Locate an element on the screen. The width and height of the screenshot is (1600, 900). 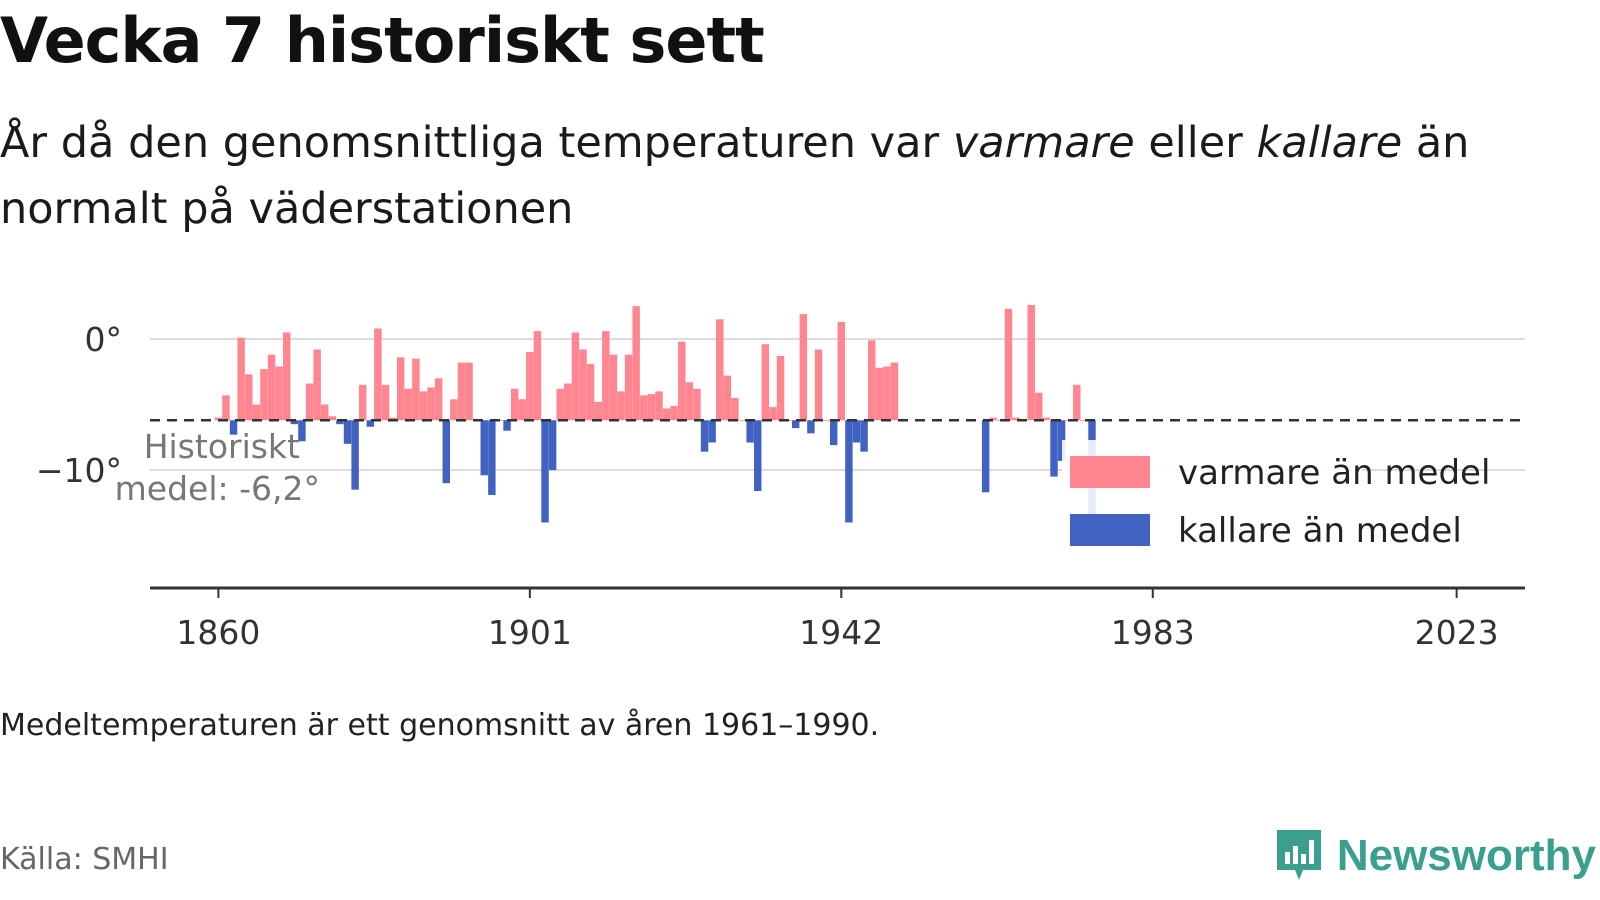
y-tick-label: −10° is located at coordinates (79, 470).